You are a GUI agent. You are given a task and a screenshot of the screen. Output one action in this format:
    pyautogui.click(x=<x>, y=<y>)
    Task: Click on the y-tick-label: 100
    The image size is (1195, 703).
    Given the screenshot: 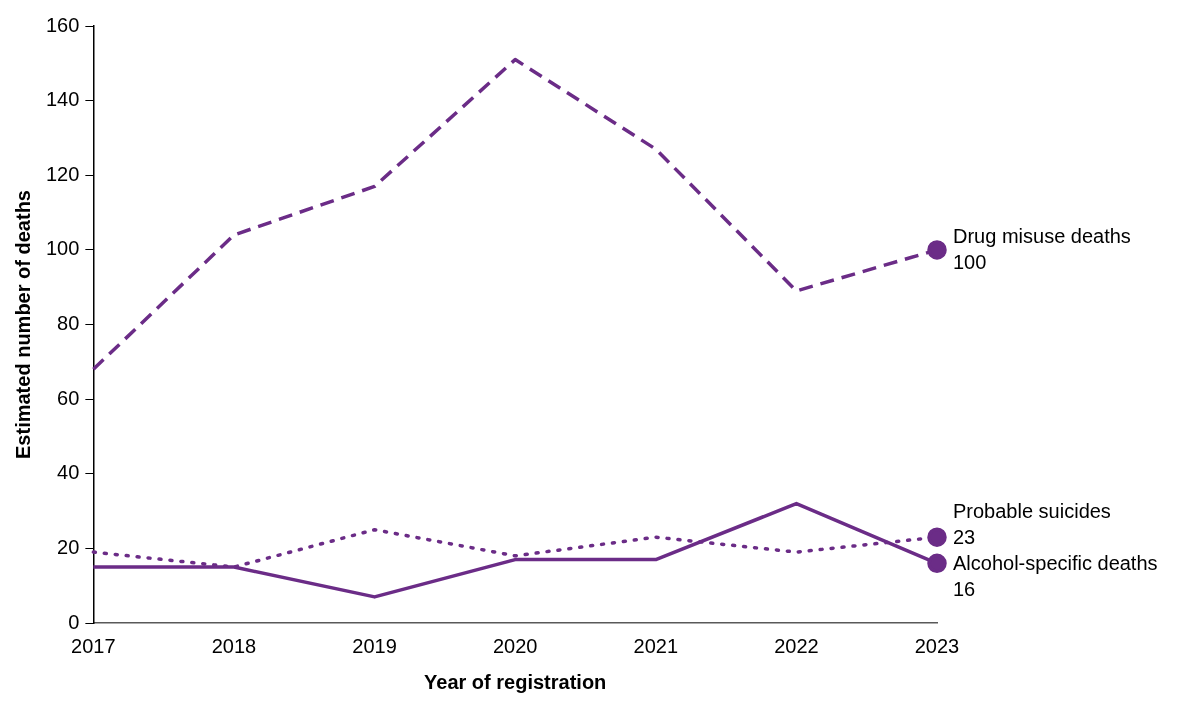 What is the action you would take?
    pyautogui.click(x=62, y=248)
    